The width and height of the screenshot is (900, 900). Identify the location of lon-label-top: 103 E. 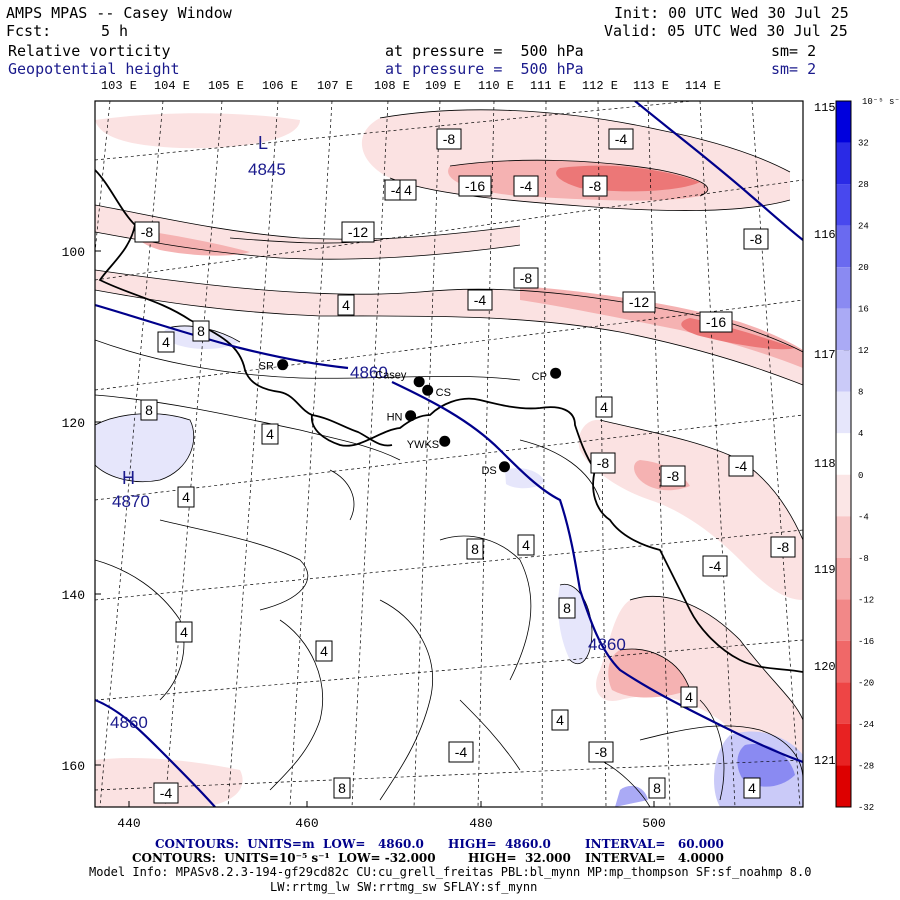
(119, 86).